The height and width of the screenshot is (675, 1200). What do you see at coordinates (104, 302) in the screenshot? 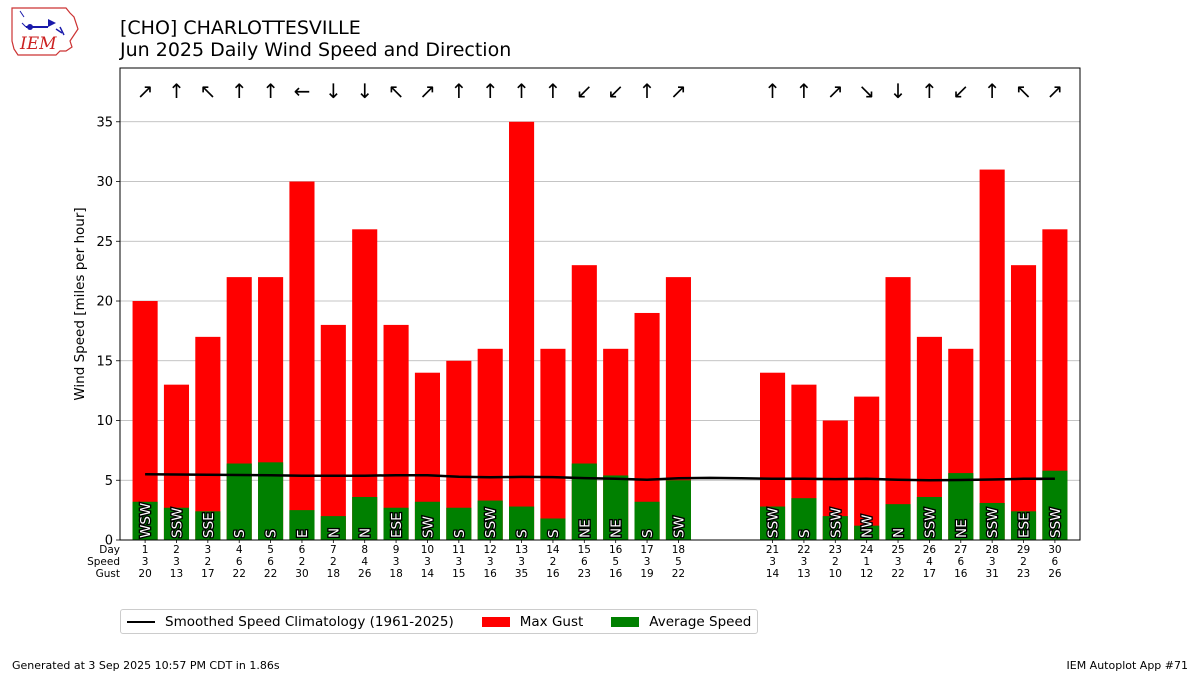
I see `y-tick-label: 20` at bounding box center [104, 302].